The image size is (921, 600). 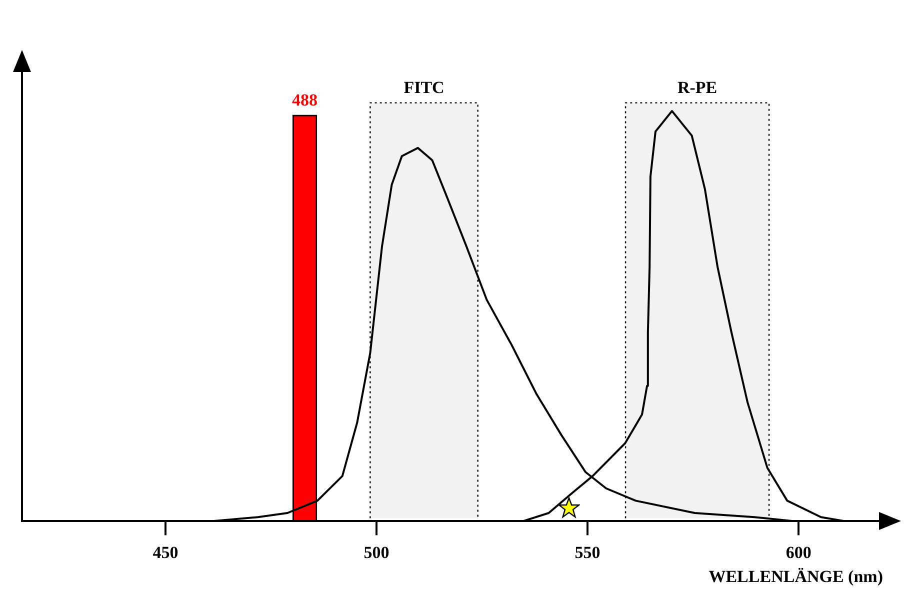 What do you see at coordinates (305, 100) in the screenshot?
I see `series-label: 488` at bounding box center [305, 100].